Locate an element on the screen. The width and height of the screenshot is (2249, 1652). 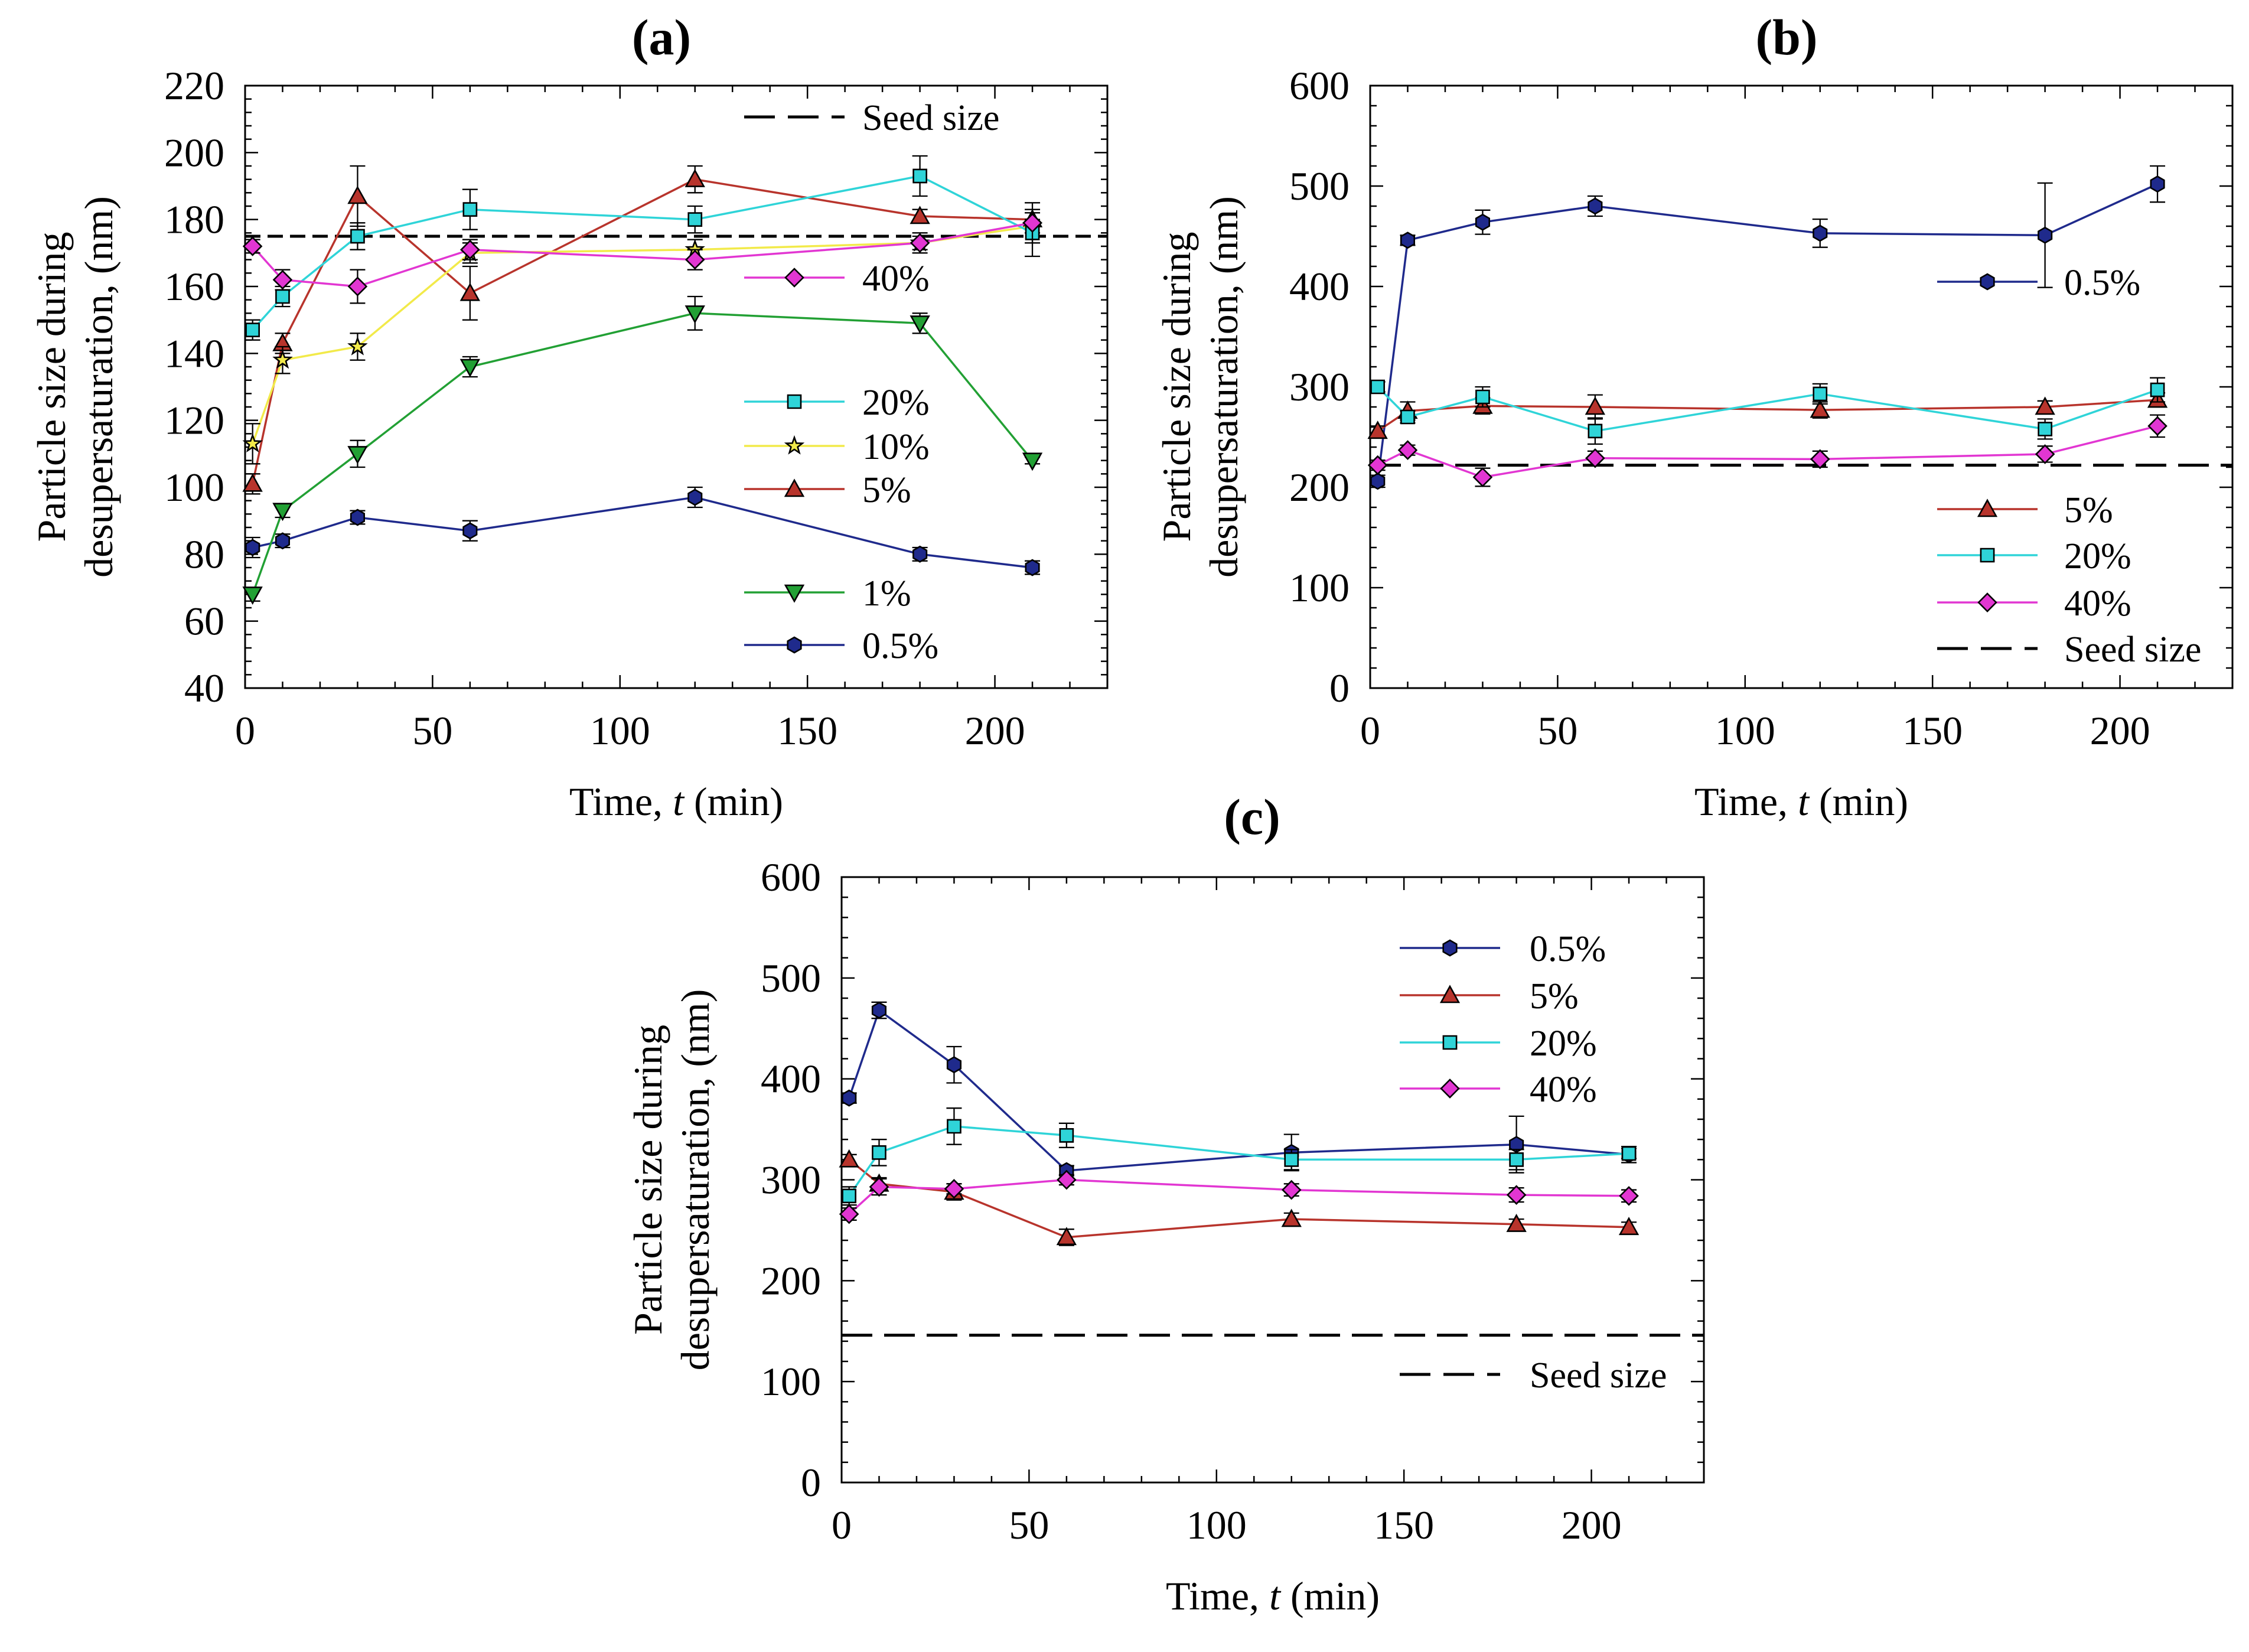
y-tick-label: 120 is located at coordinates (194, 420).